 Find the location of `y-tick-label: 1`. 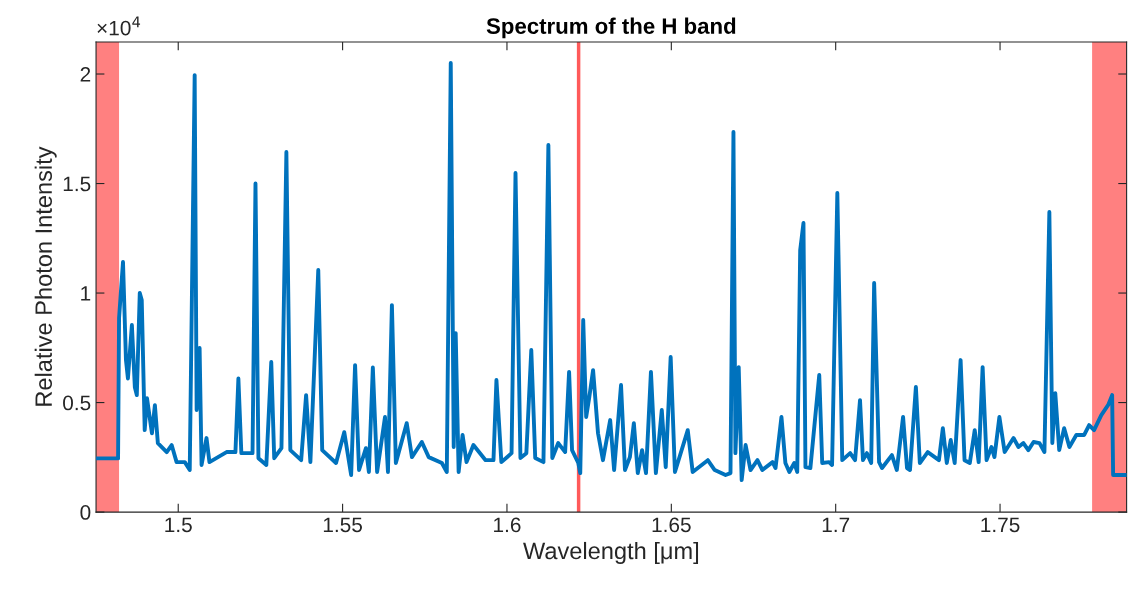

y-tick-label: 1 is located at coordinates (86, 293).